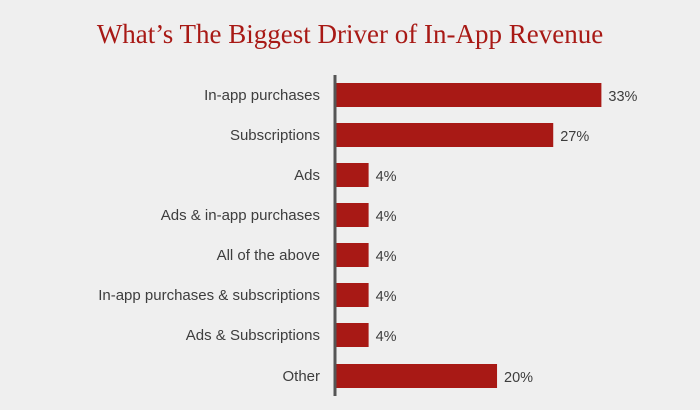 This screenshot has height=410, width=700. Describe the element at coordinates (307, 175) in the screenshot. I see `category-label: Ads` at that location.